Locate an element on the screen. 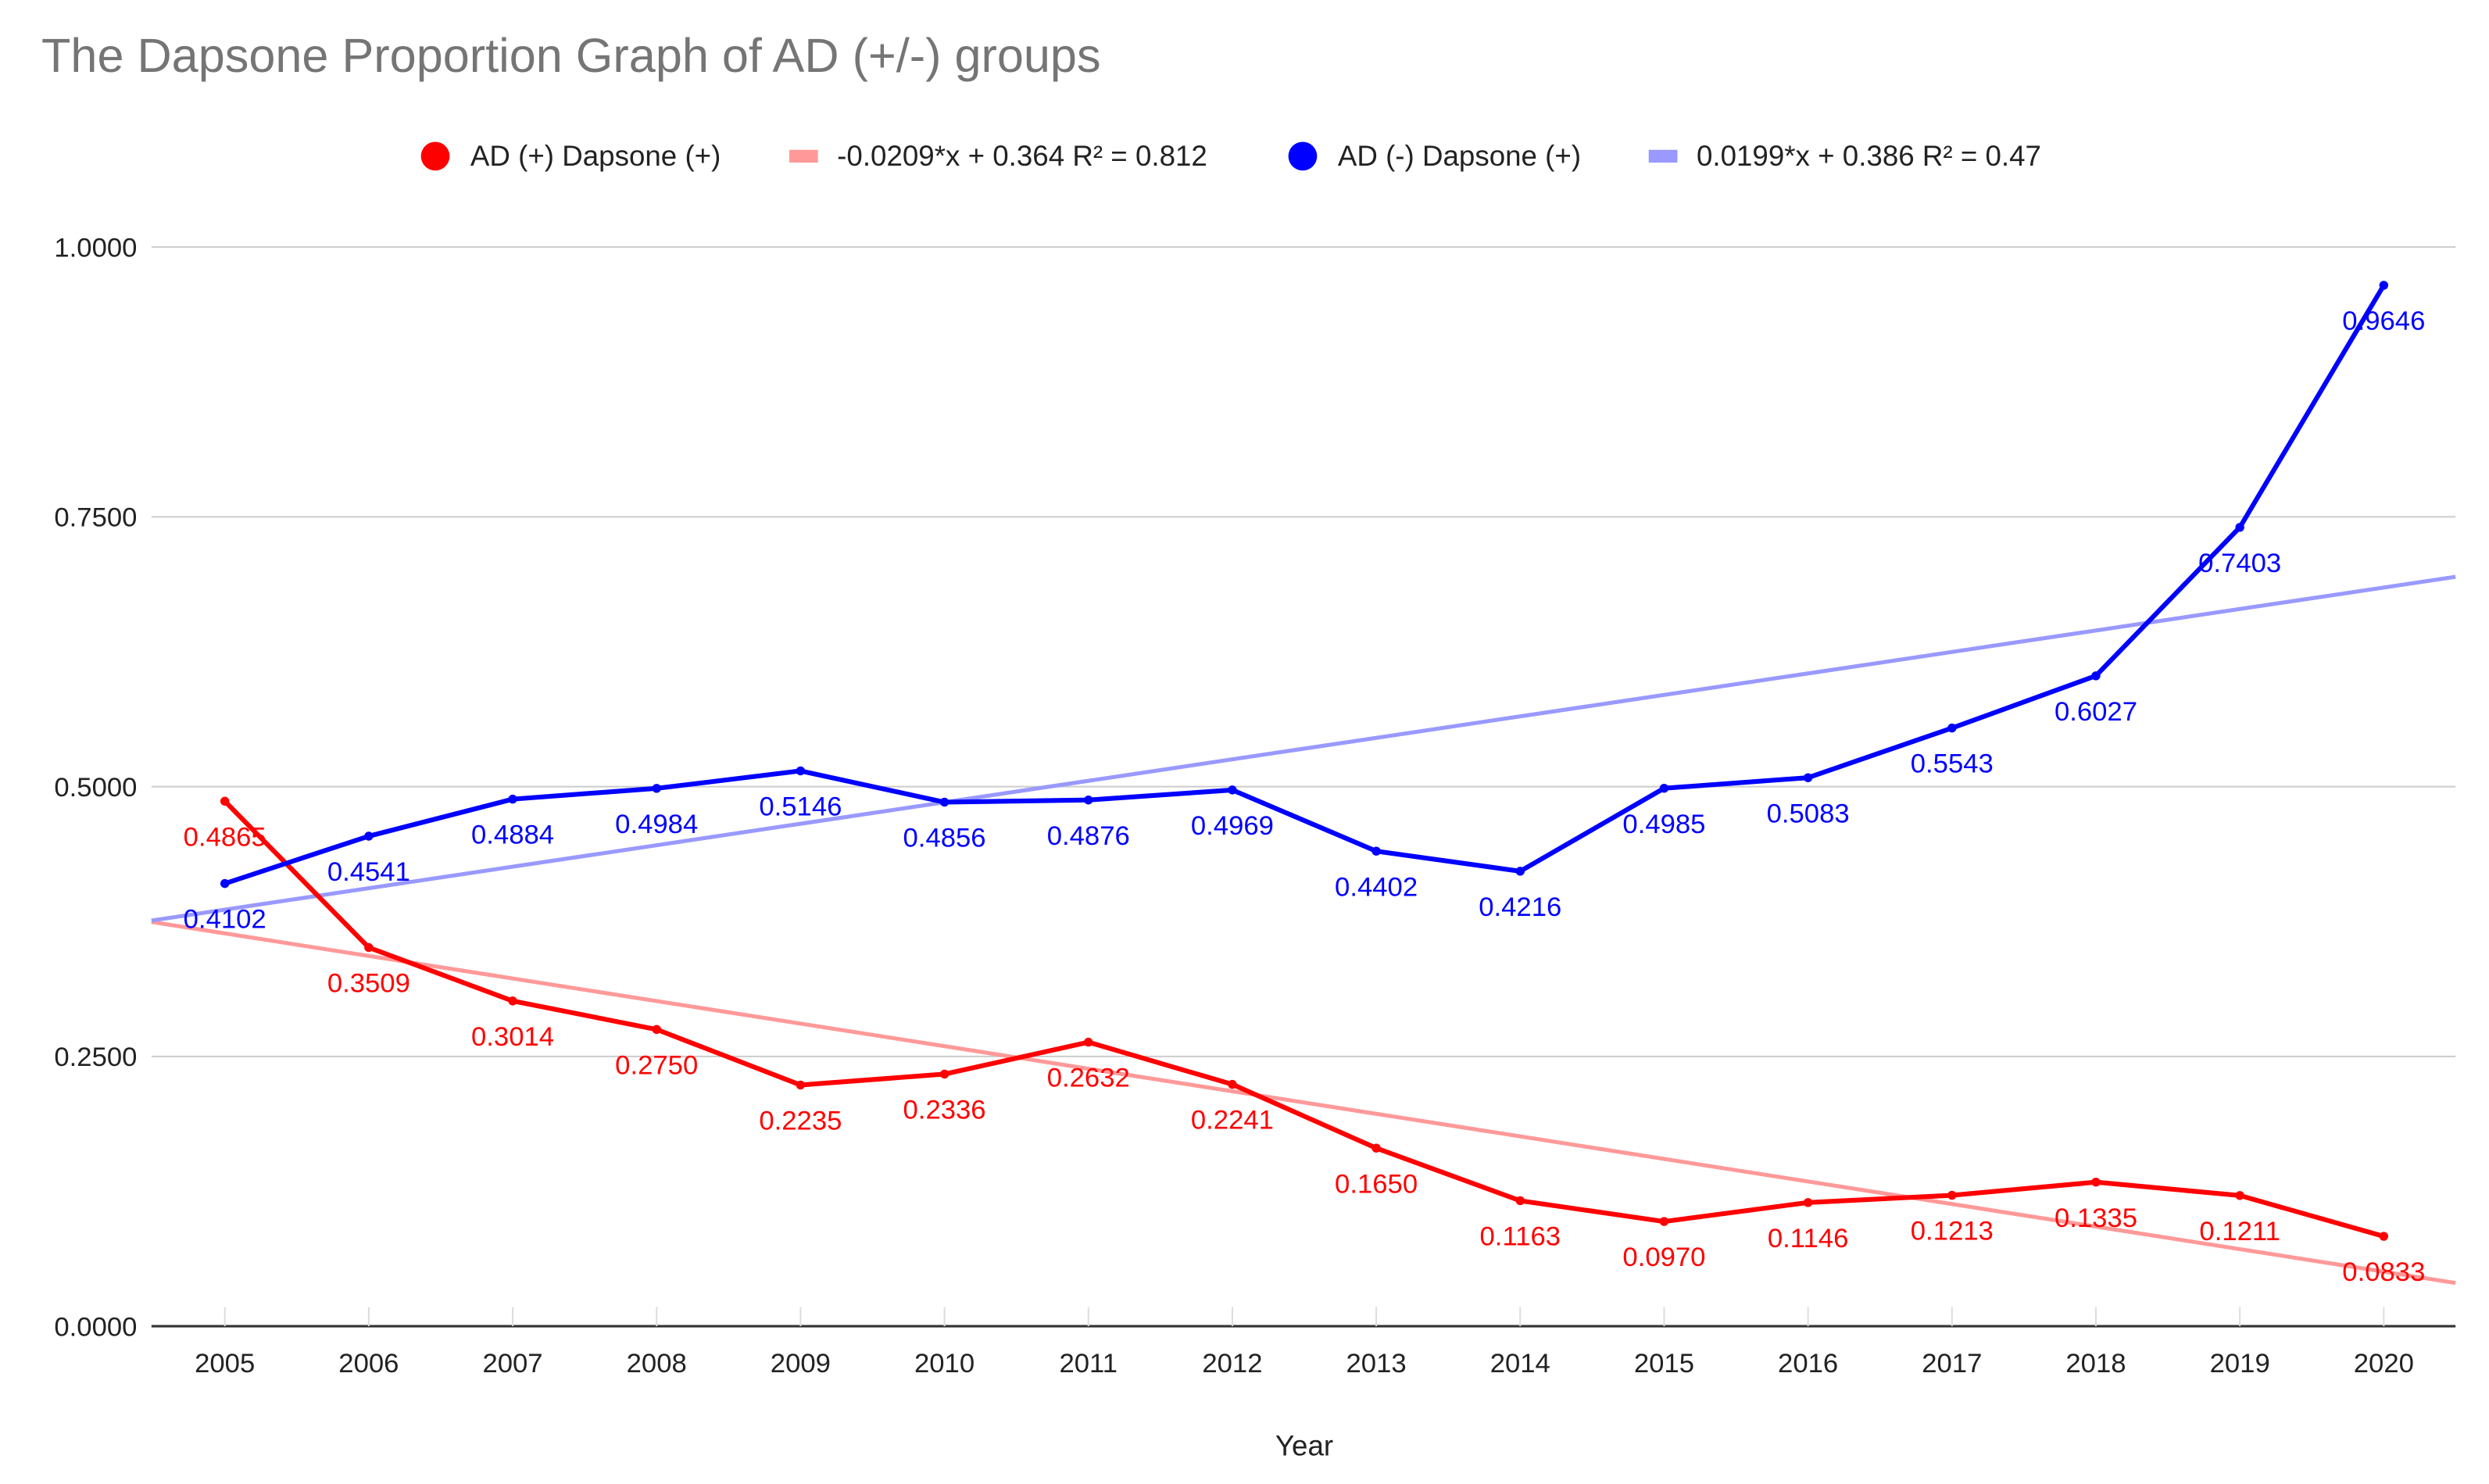 This screenshot has height=1484, width=2489. data-label: 0.3014 is located at coordinates (512, 1037).